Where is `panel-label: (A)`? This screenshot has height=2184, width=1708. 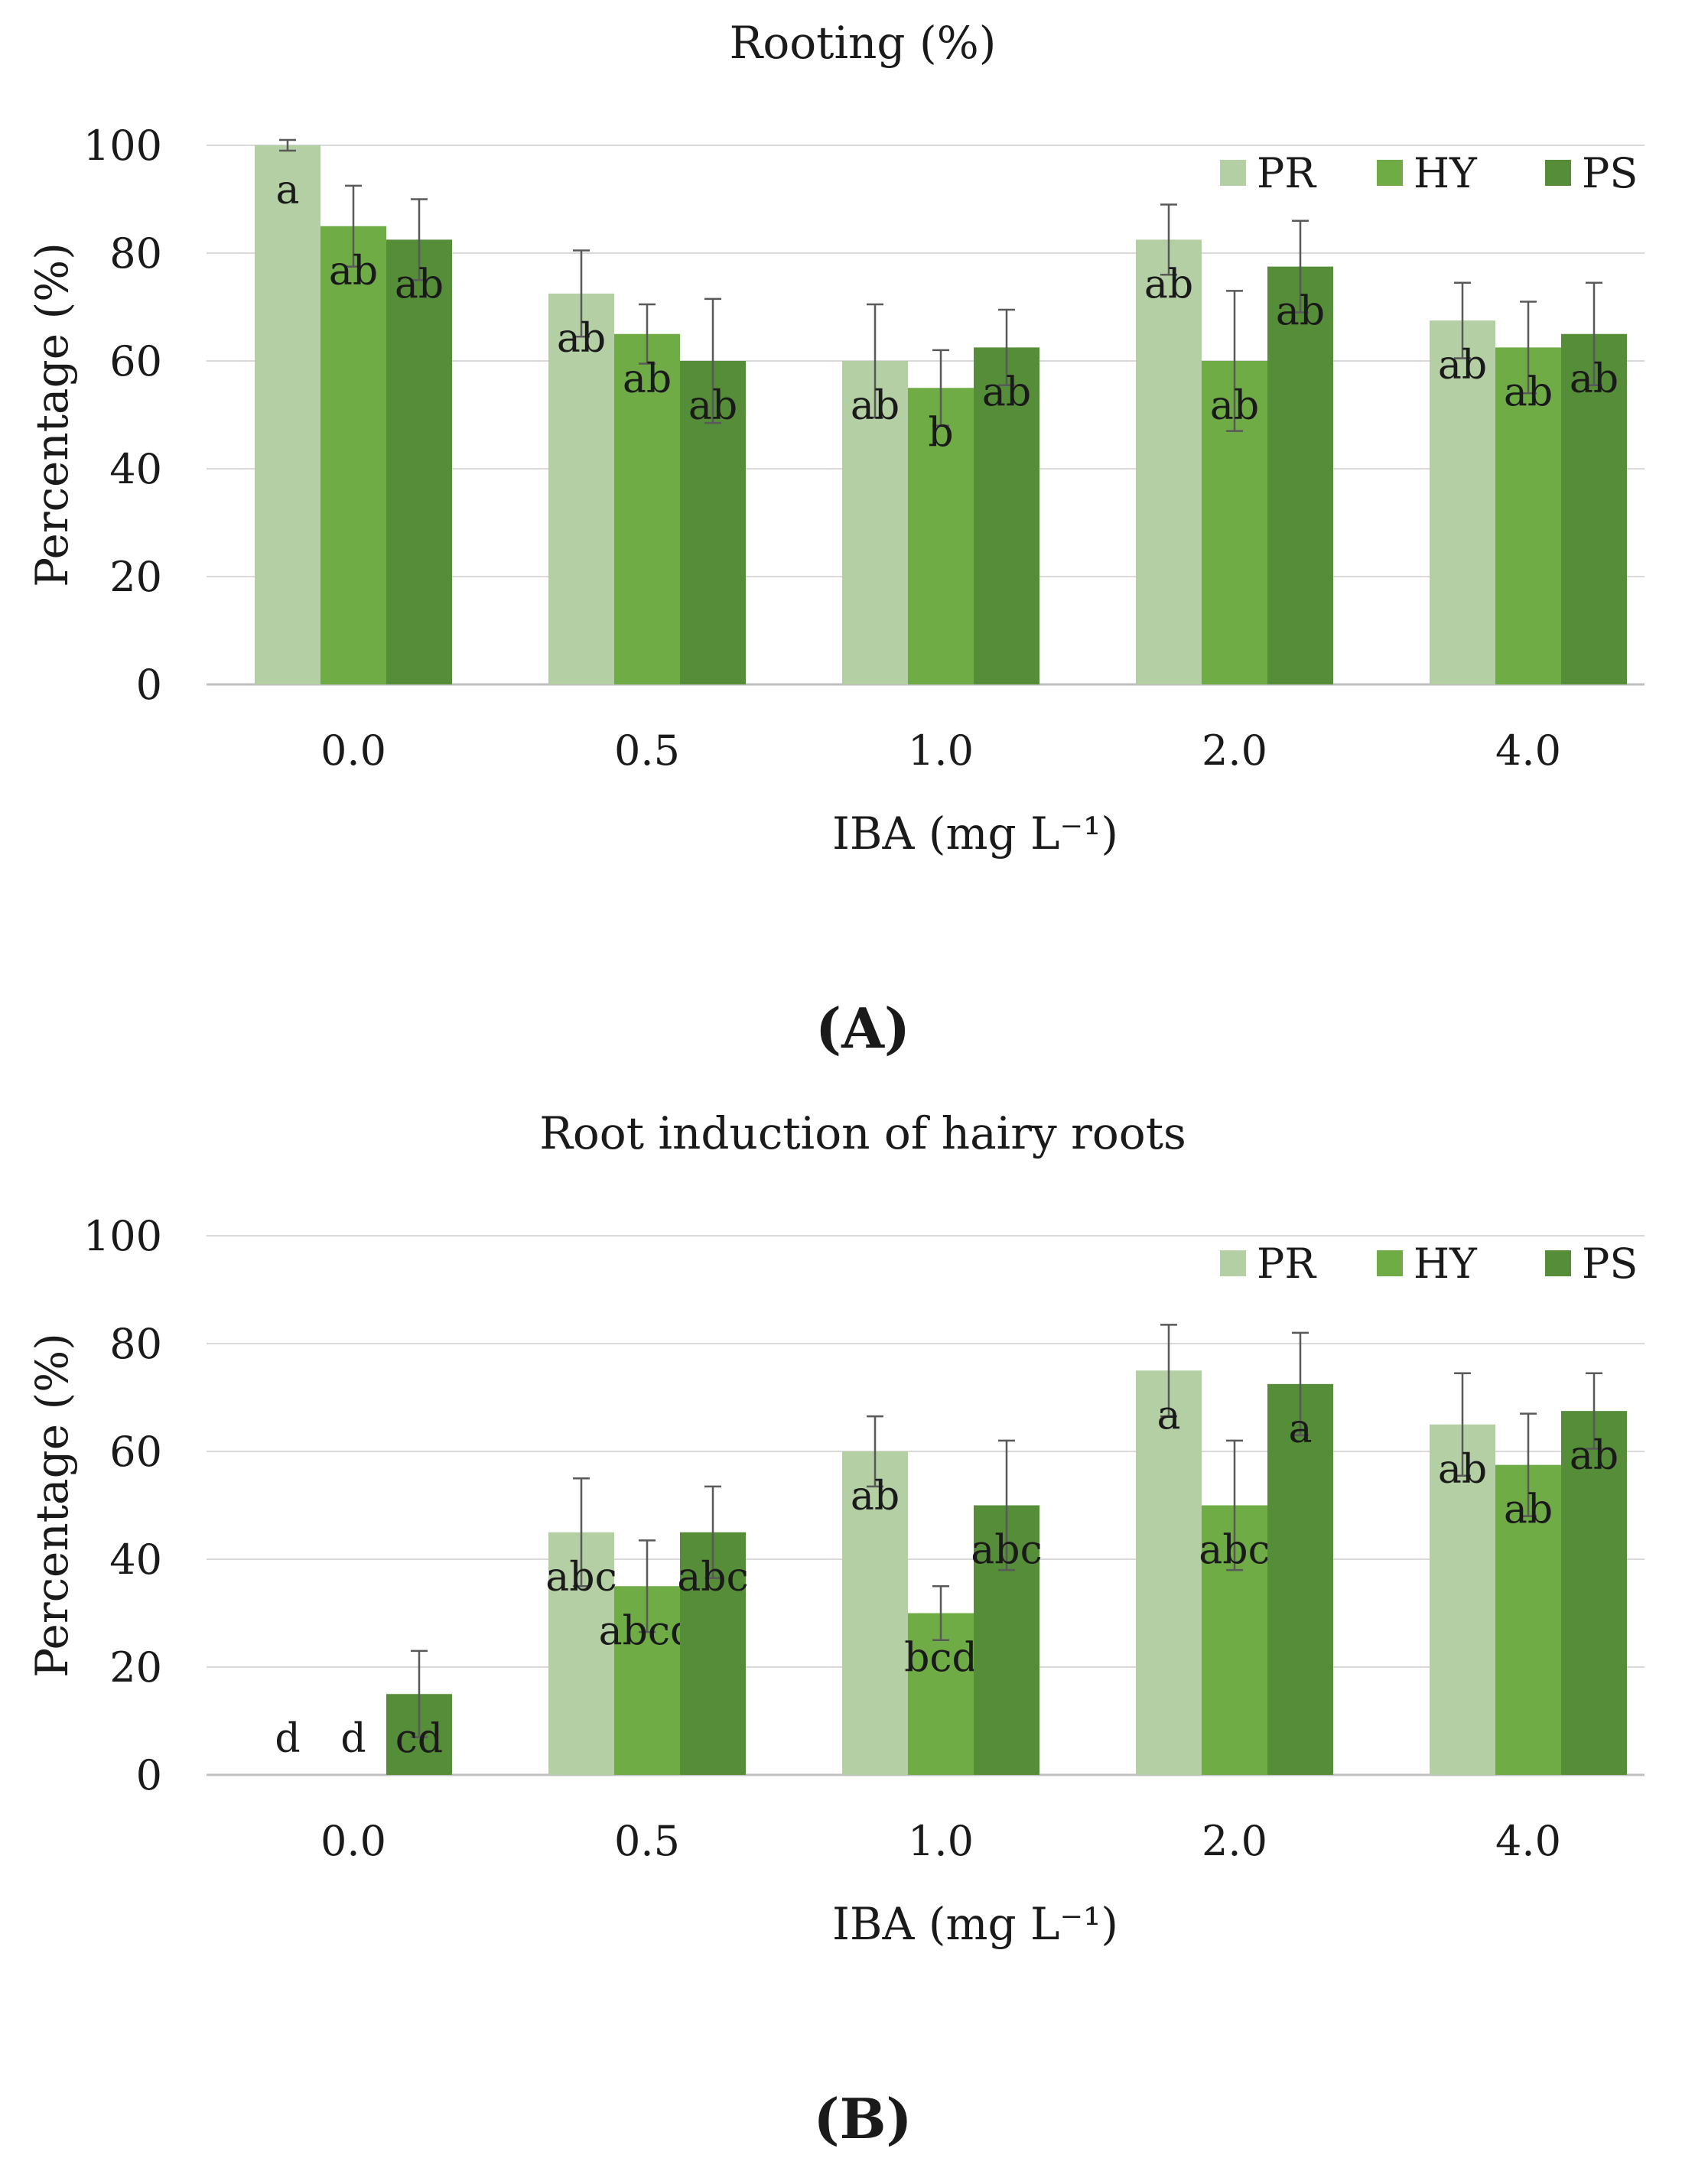 panel-label: (A) is located at coordinates (862, 1028).